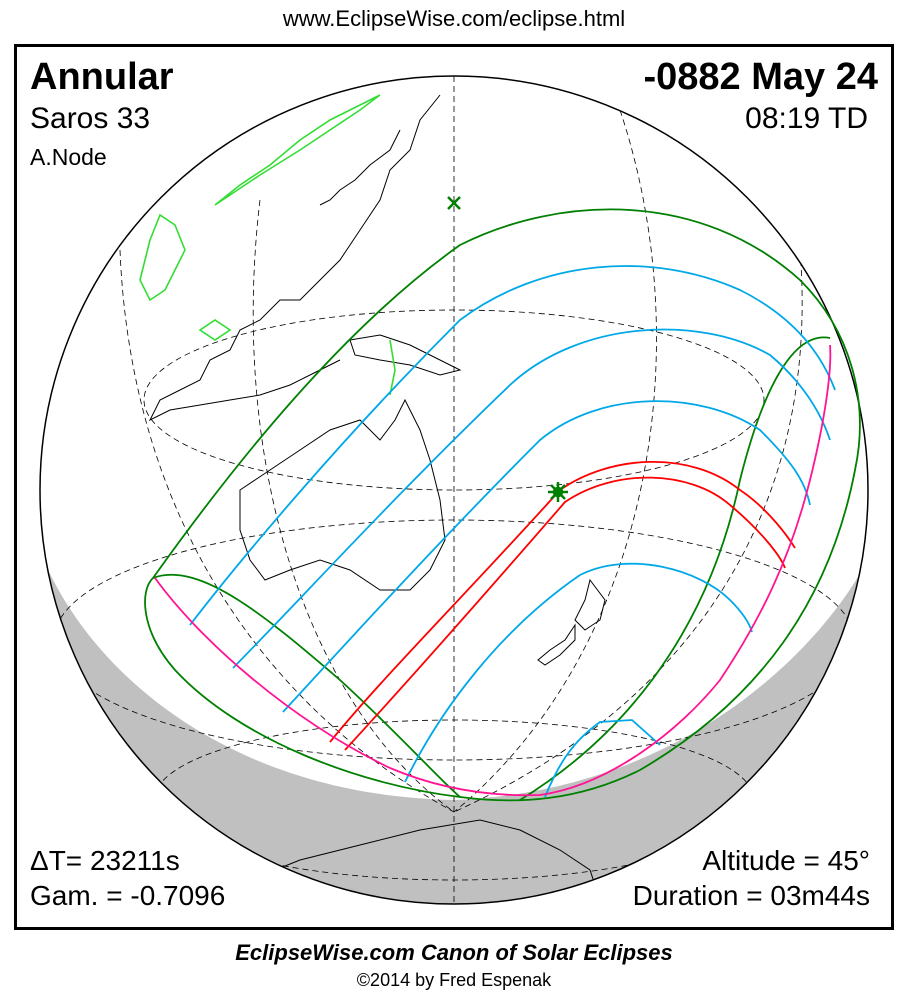 This screenshot has height=1004, width=908. Describe the element at coordinates (360, 167) in the screenshot. I see `coast-japan` at that location.